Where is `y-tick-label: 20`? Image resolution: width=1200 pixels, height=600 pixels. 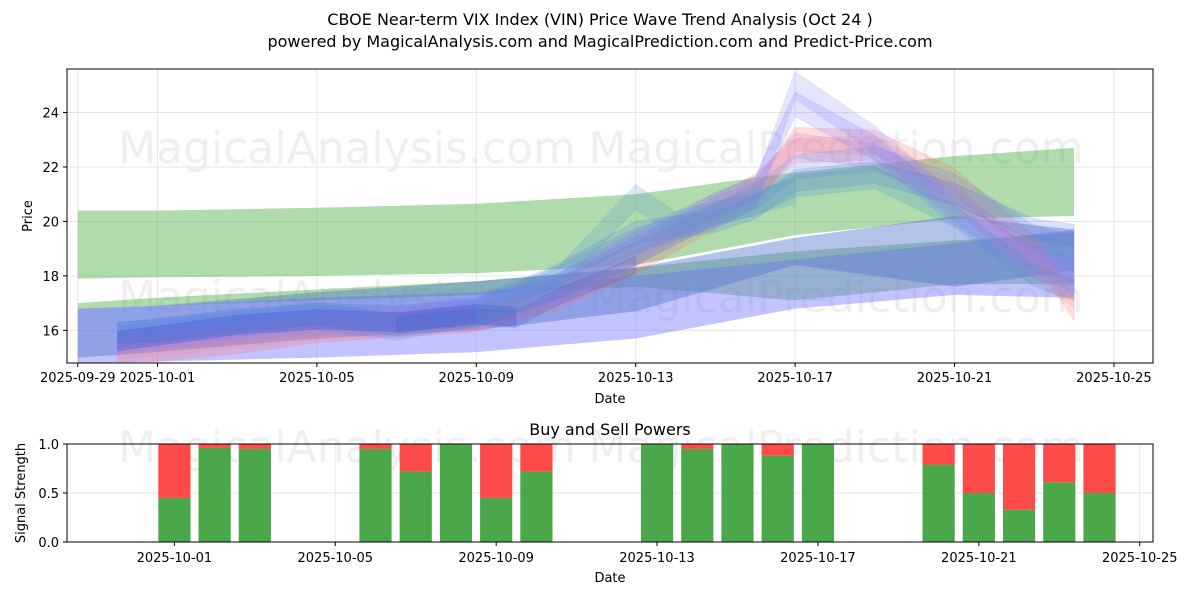
y-tick-label: 20 is located at coordinates (50, 222).